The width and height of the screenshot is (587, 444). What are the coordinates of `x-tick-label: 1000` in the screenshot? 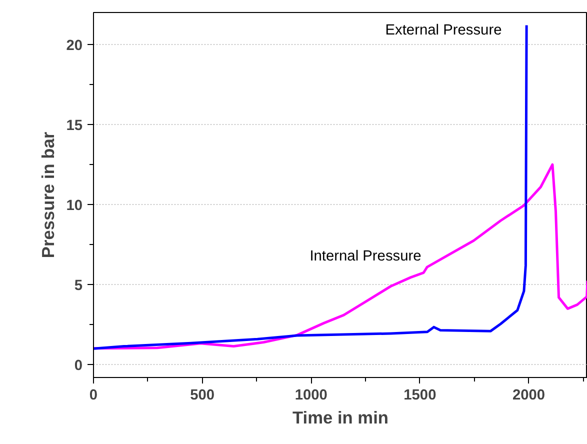 It's located at (311, 396).